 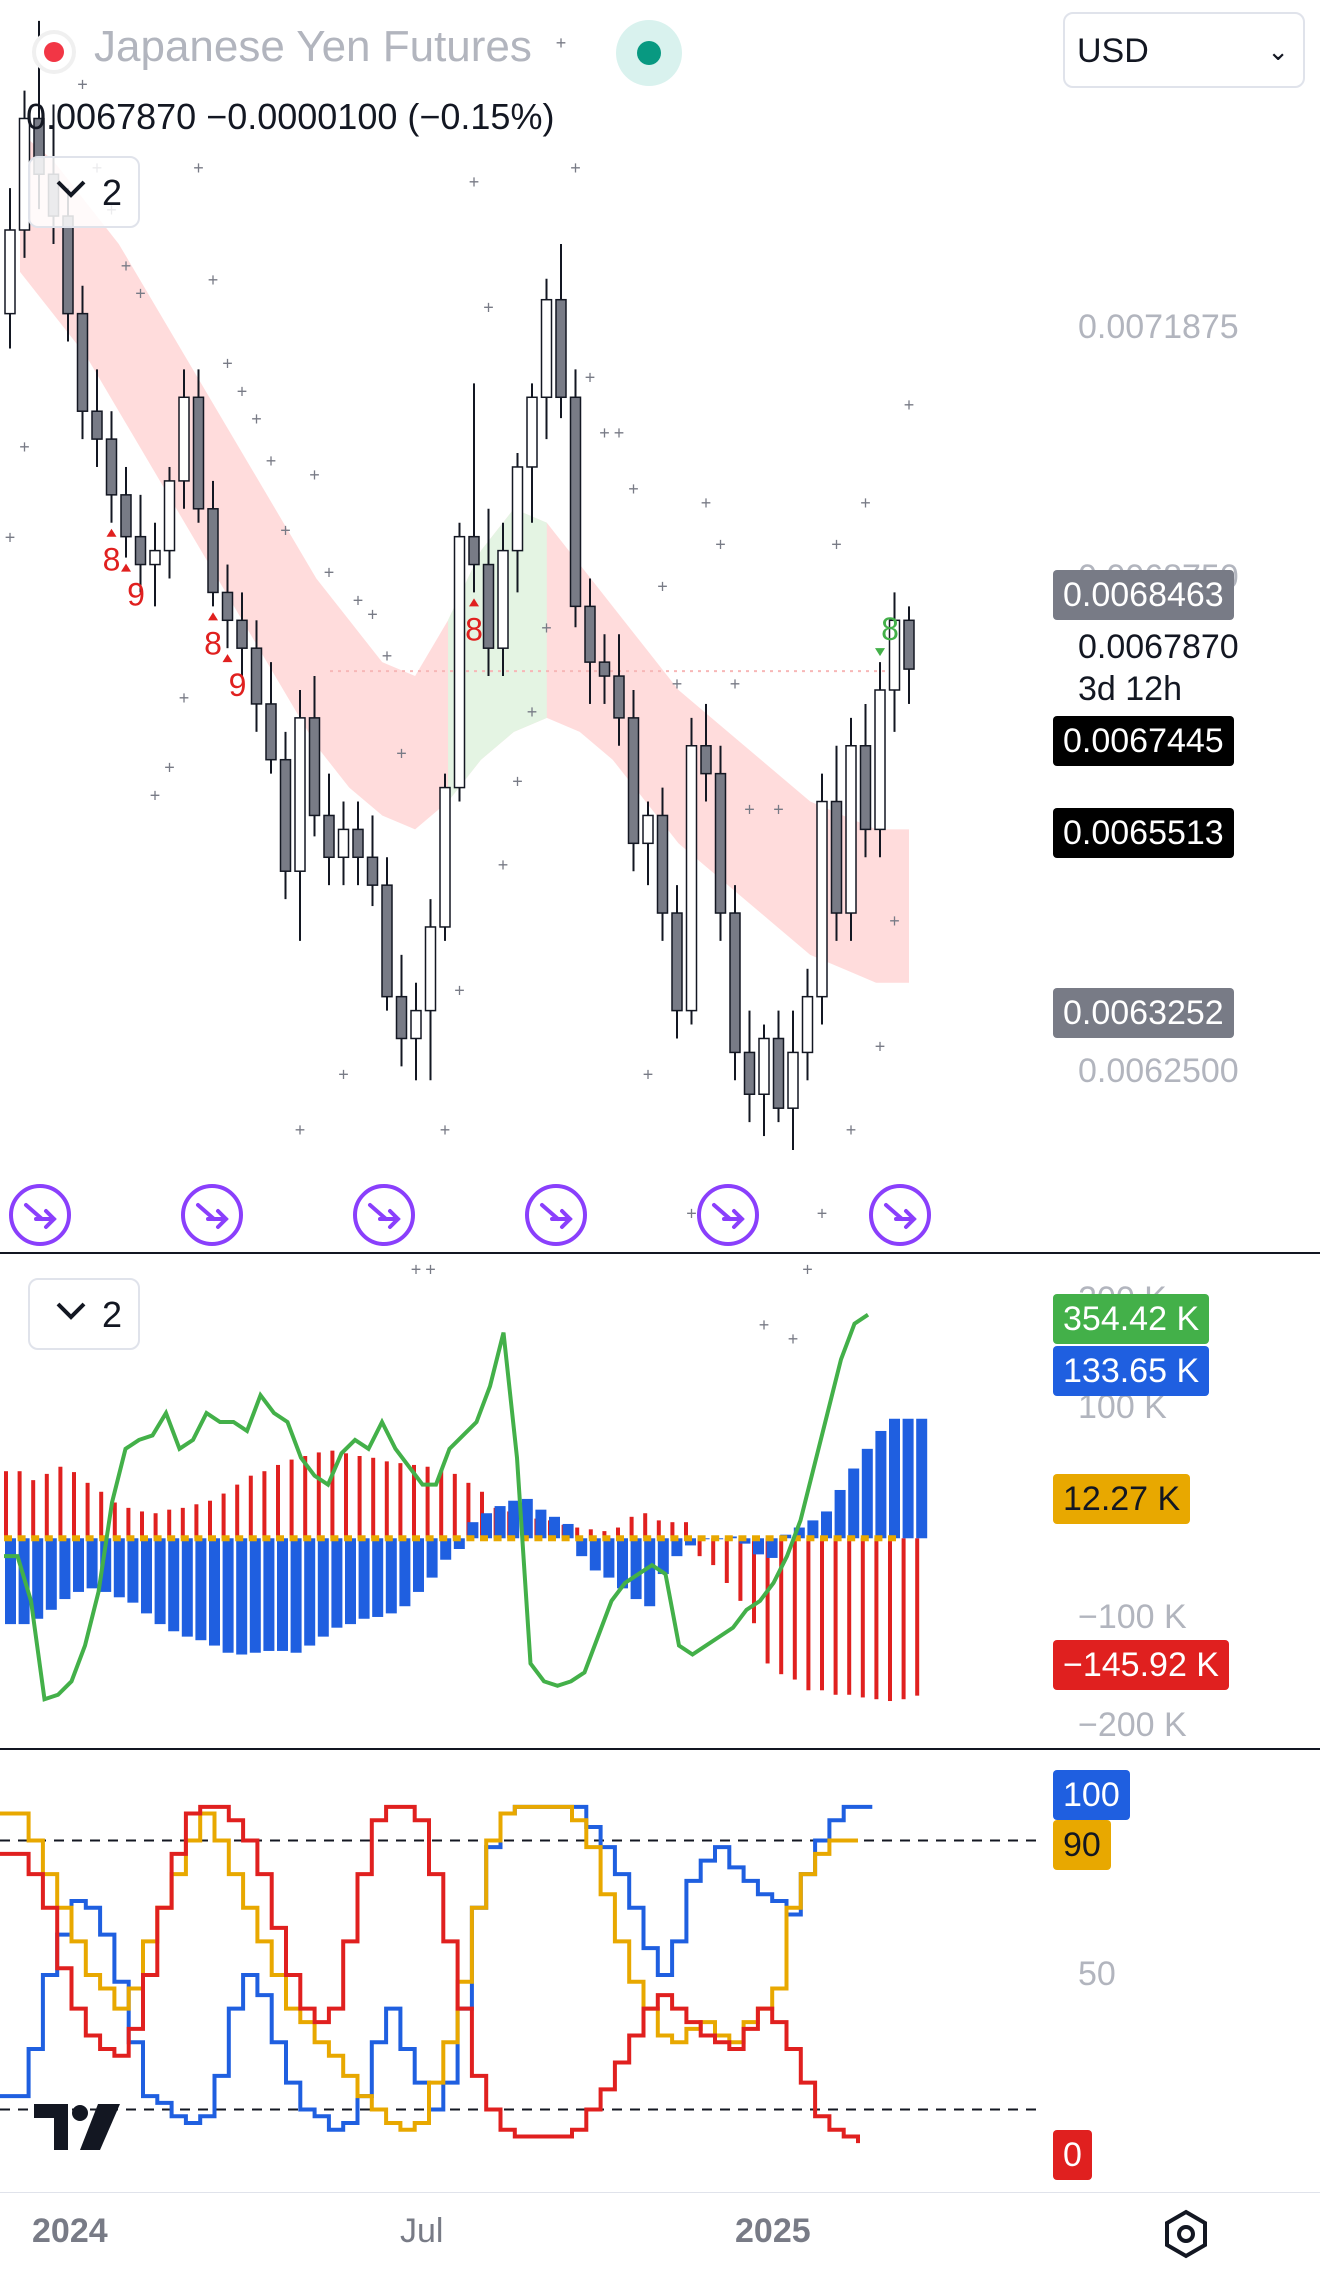 What do you see at coordinates (84, 1314) in the screenshot?
I see `cot-collapse-button: 2` at bounding box center [84, 1314].